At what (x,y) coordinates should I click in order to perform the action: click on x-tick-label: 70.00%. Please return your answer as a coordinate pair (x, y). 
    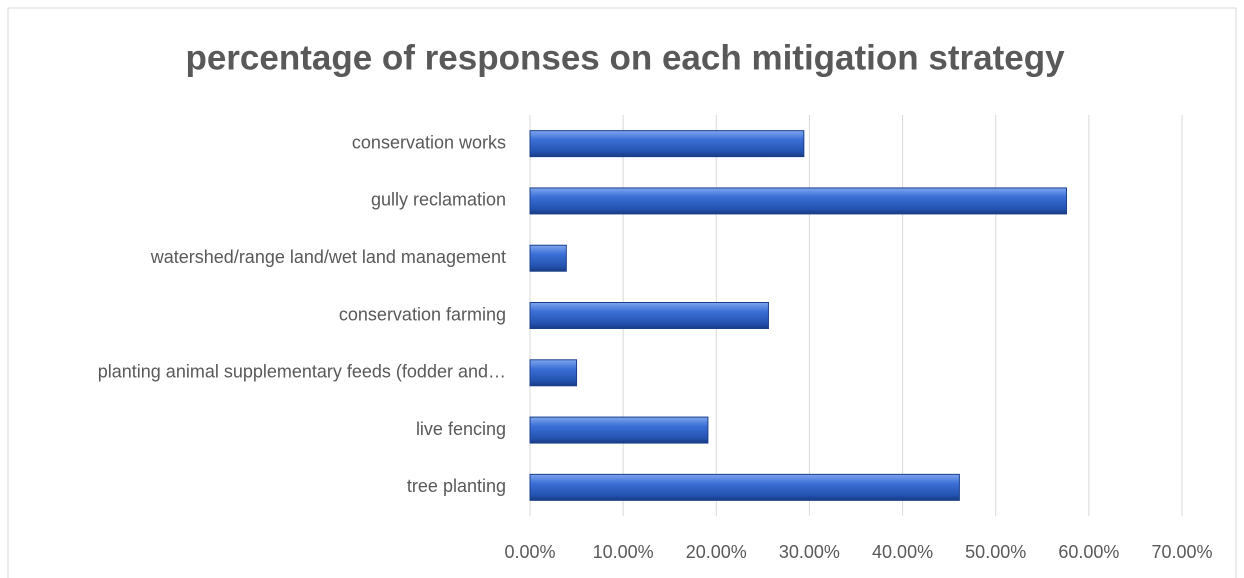
    Looking at the image, I should click on (1181, 552).